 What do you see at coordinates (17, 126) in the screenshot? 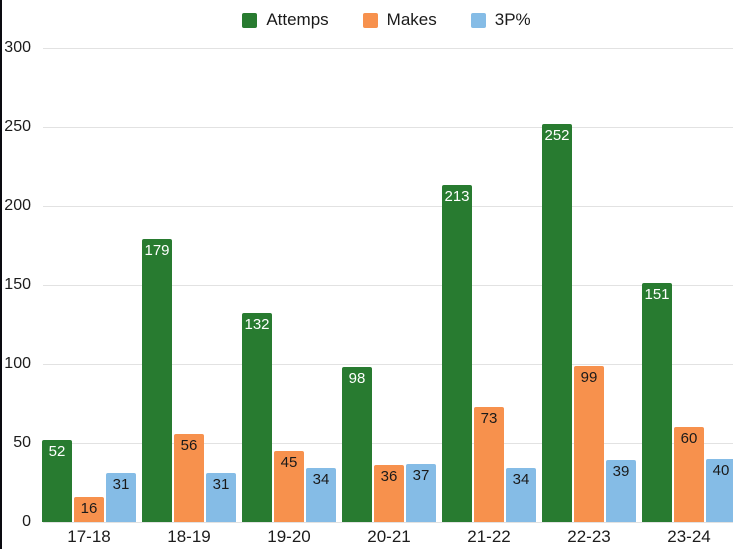
I see `y-axis-tick-250: 250` at bounding box center [17, 126].